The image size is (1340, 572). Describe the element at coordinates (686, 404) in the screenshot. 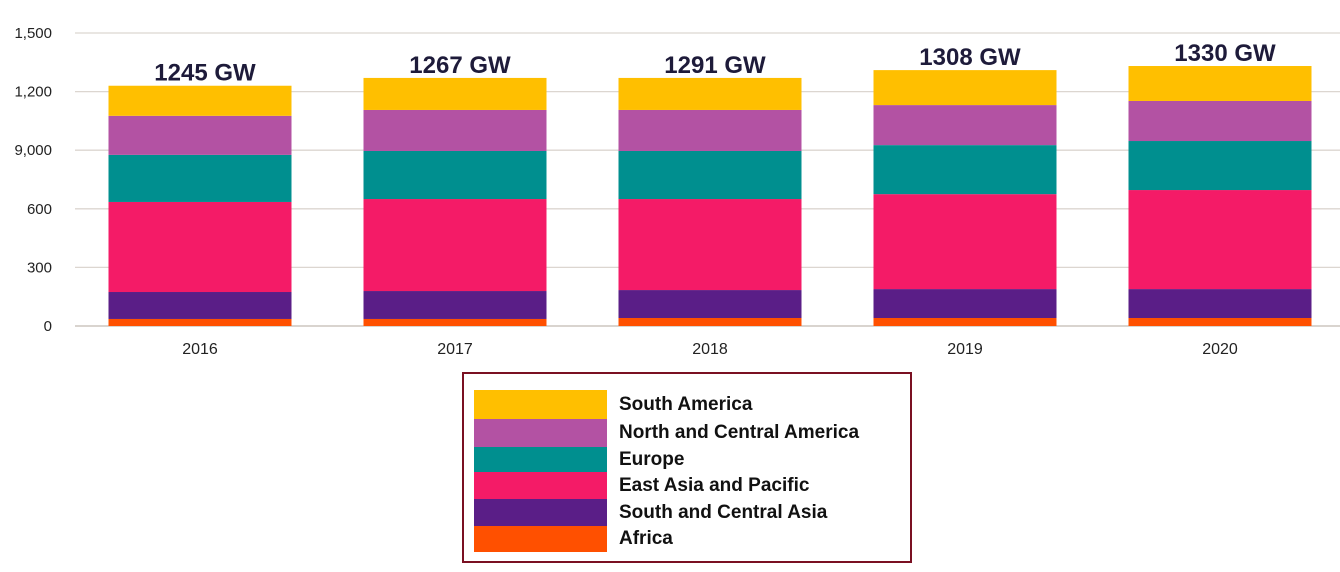

I see `legend-label: South America` at that location.